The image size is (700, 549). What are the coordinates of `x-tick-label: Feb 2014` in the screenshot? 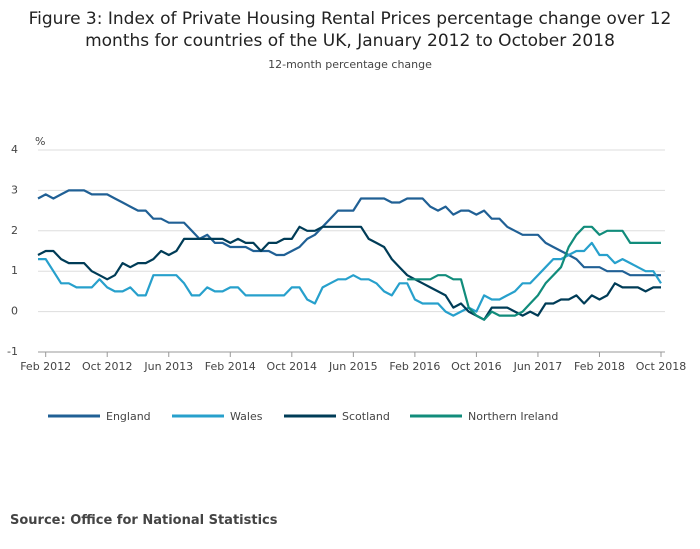 It's located at (230, 366).